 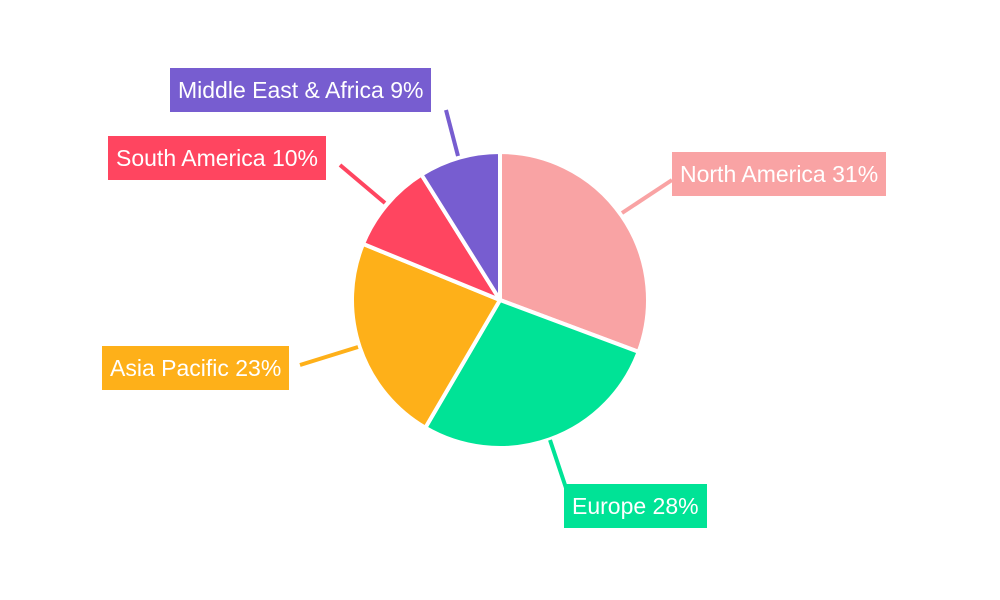 I want to click on pie-slice-south-america, so click(x=431, y=237).